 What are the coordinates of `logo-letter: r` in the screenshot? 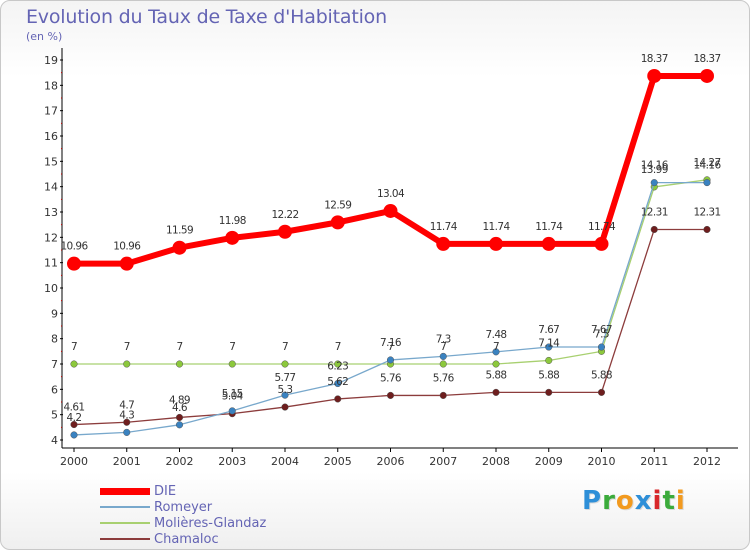 It's located at (609, 501).